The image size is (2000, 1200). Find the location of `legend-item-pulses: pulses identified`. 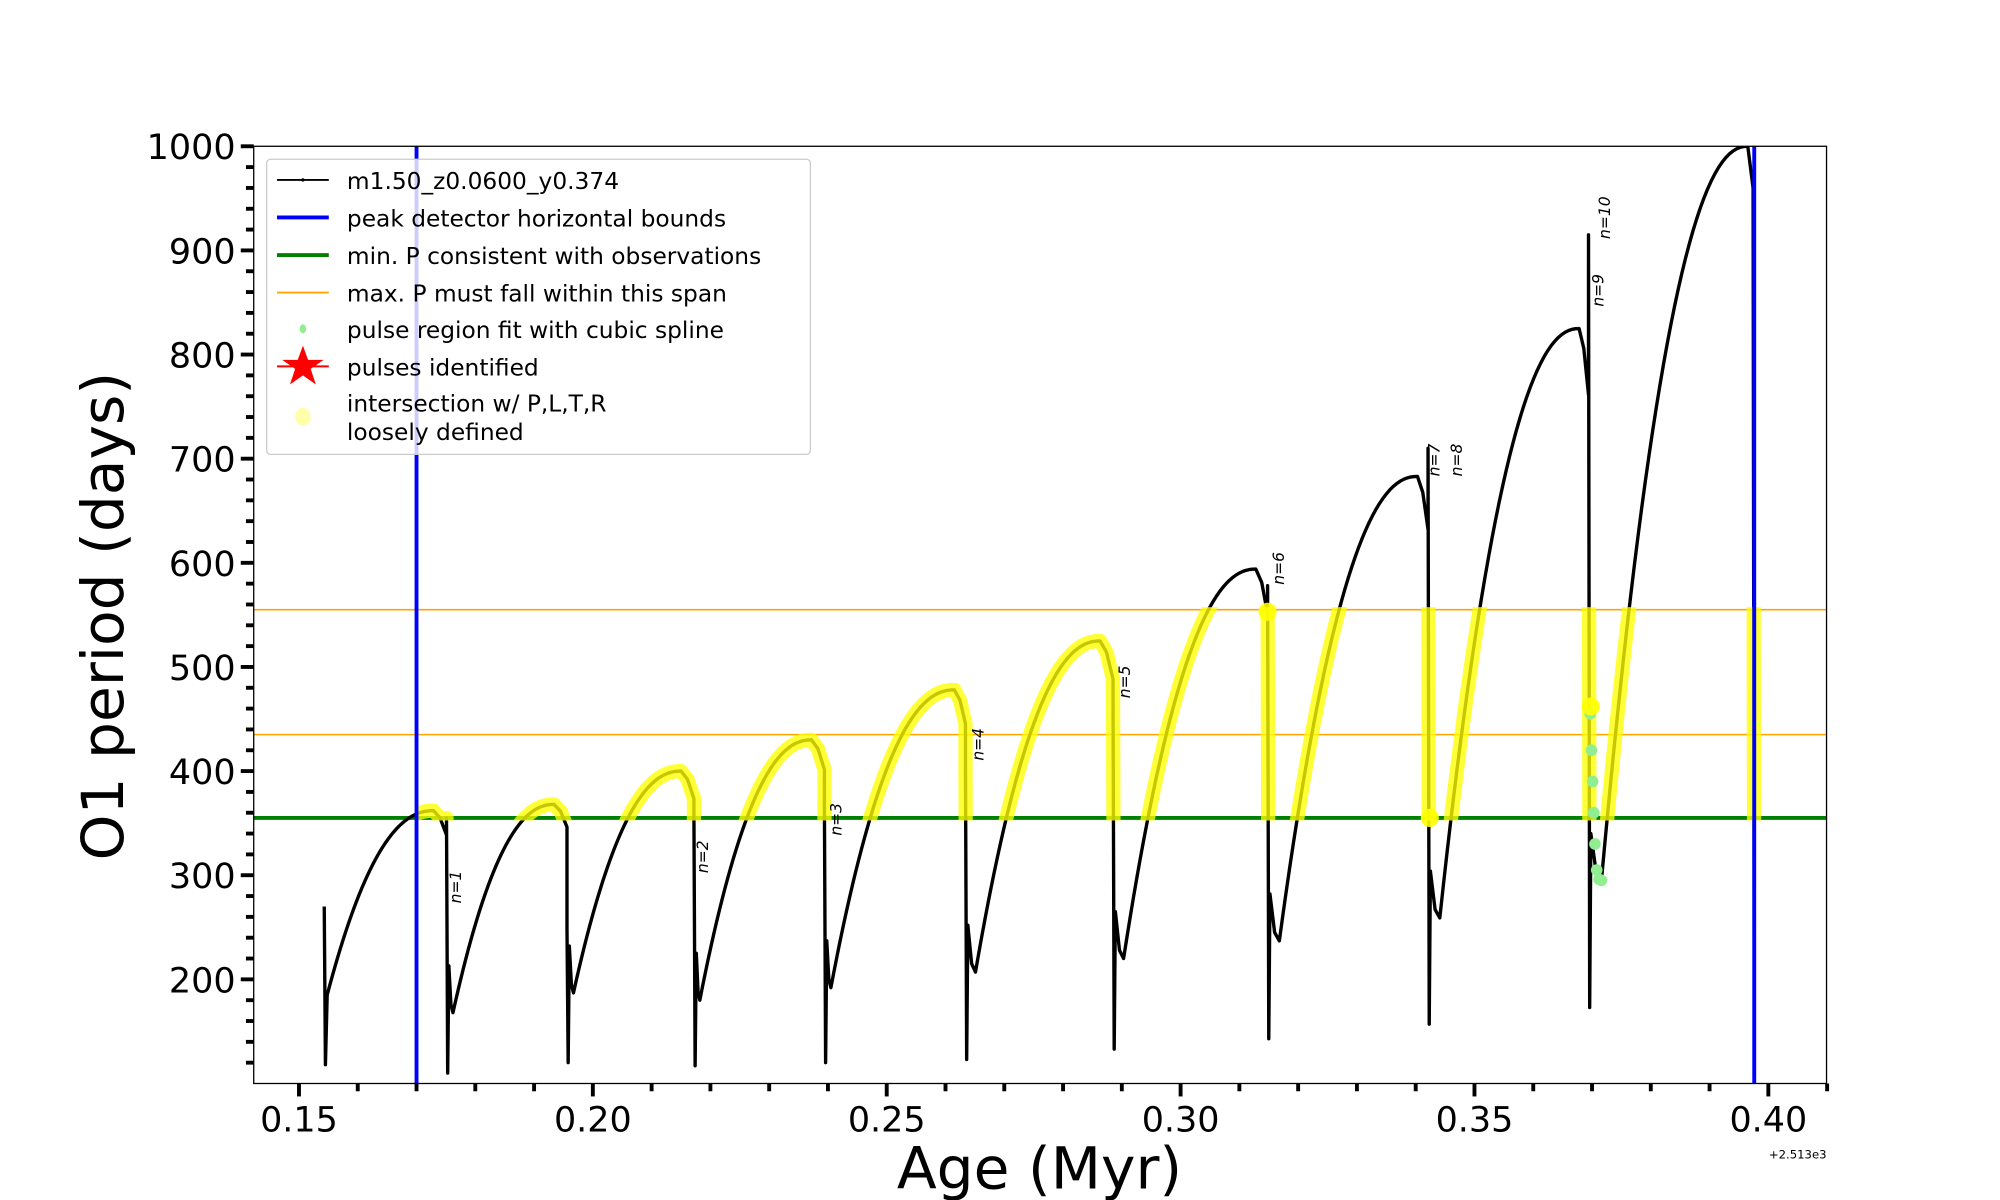

legend-item-pulses: pulses identified is located at coordinates (408, 365).